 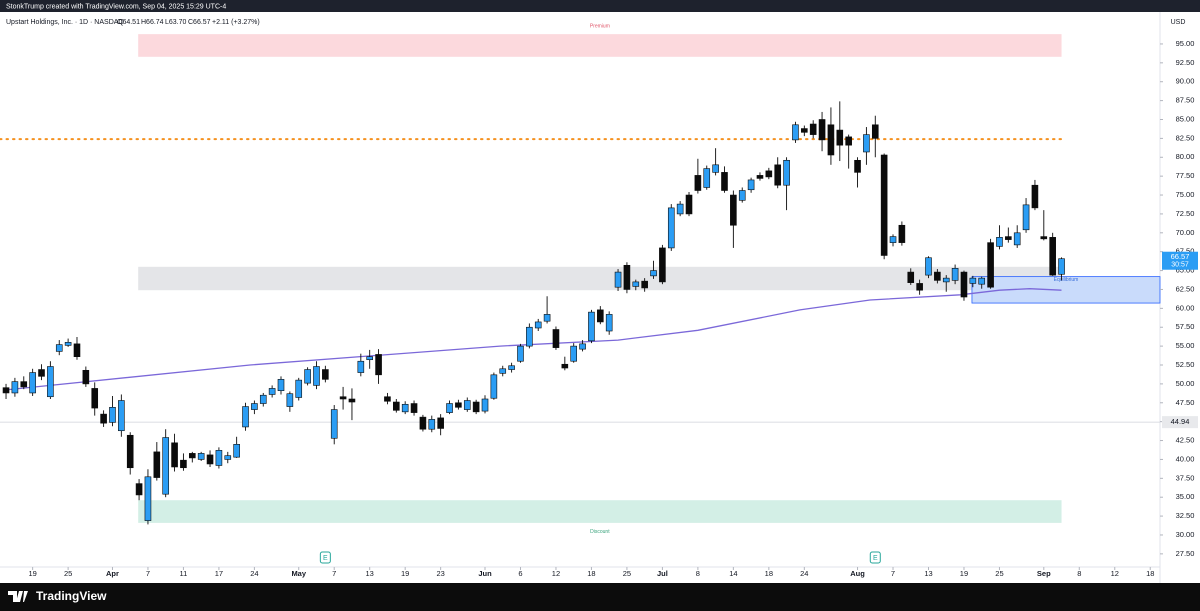 I want to click on y-tick-label: 47.50, so click(x=1185, y=402).